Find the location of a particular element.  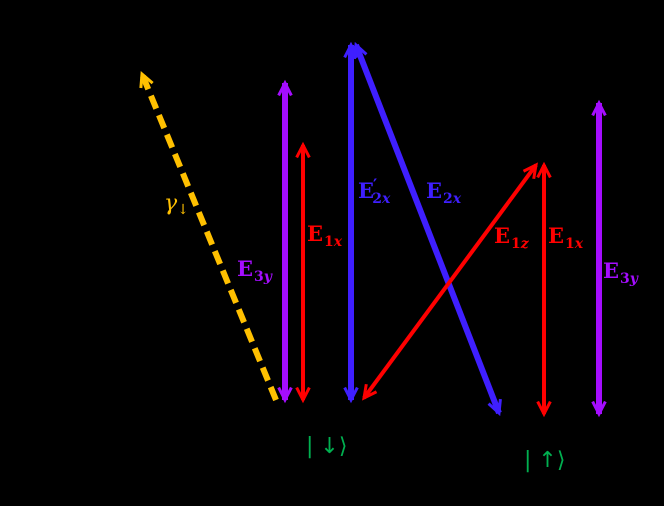

label-E3y-left: E3y is located at coordinates (254, 270).